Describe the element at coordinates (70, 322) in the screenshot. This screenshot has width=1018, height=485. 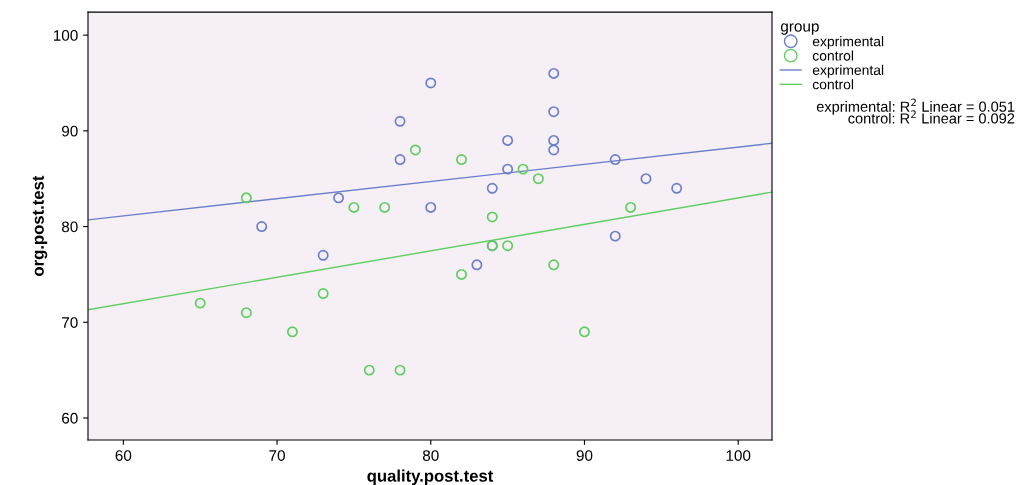
I see `y-tick-label: 70` at that location.